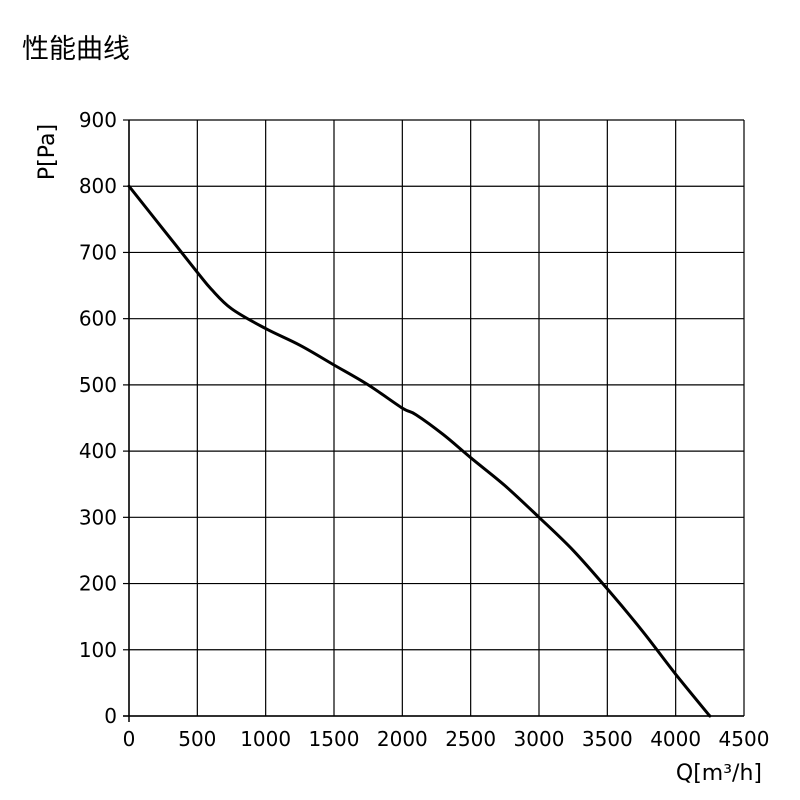  I want to click on x-tick-label: 2000, so click(402, 739).